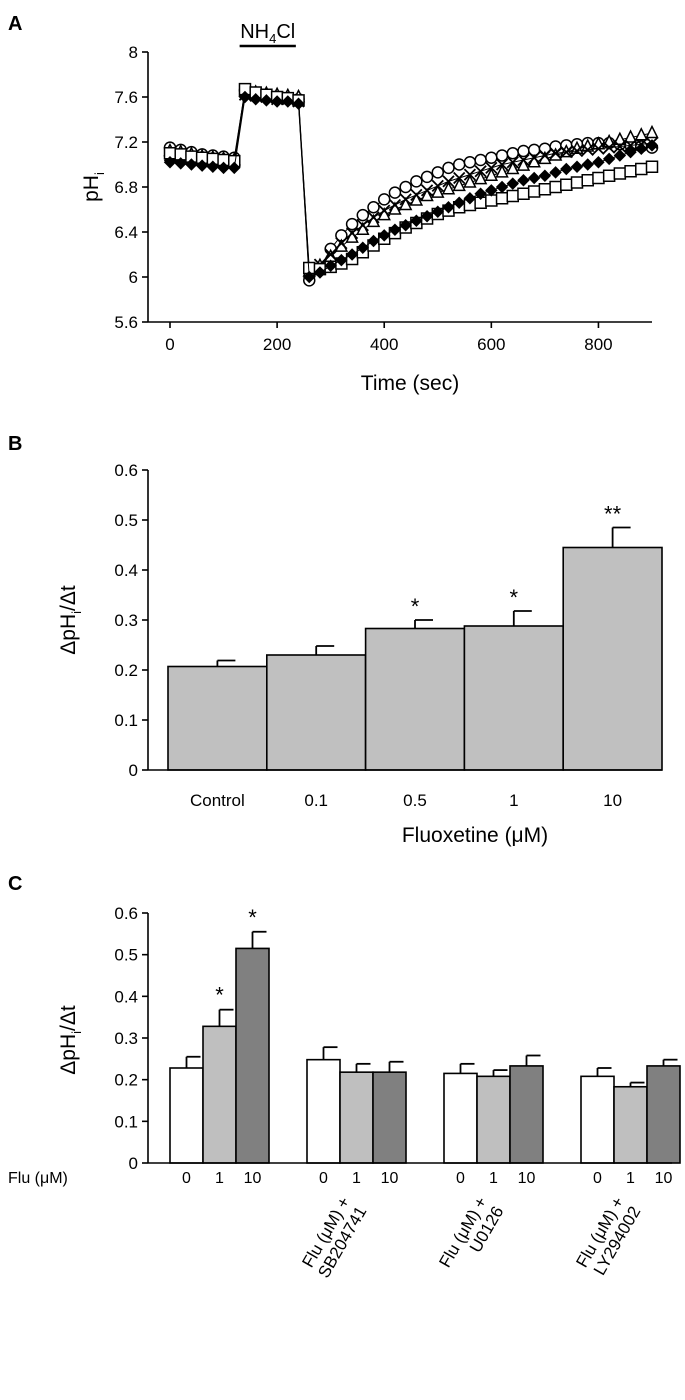 Image resolution: width=685 pixels, height=1400 pixels. What do you see at coordinates (471, 1236) in the screenshot?
I see `panel-c-group-label: Flu (μM) +U0126` at bounding box center [471, 1236].